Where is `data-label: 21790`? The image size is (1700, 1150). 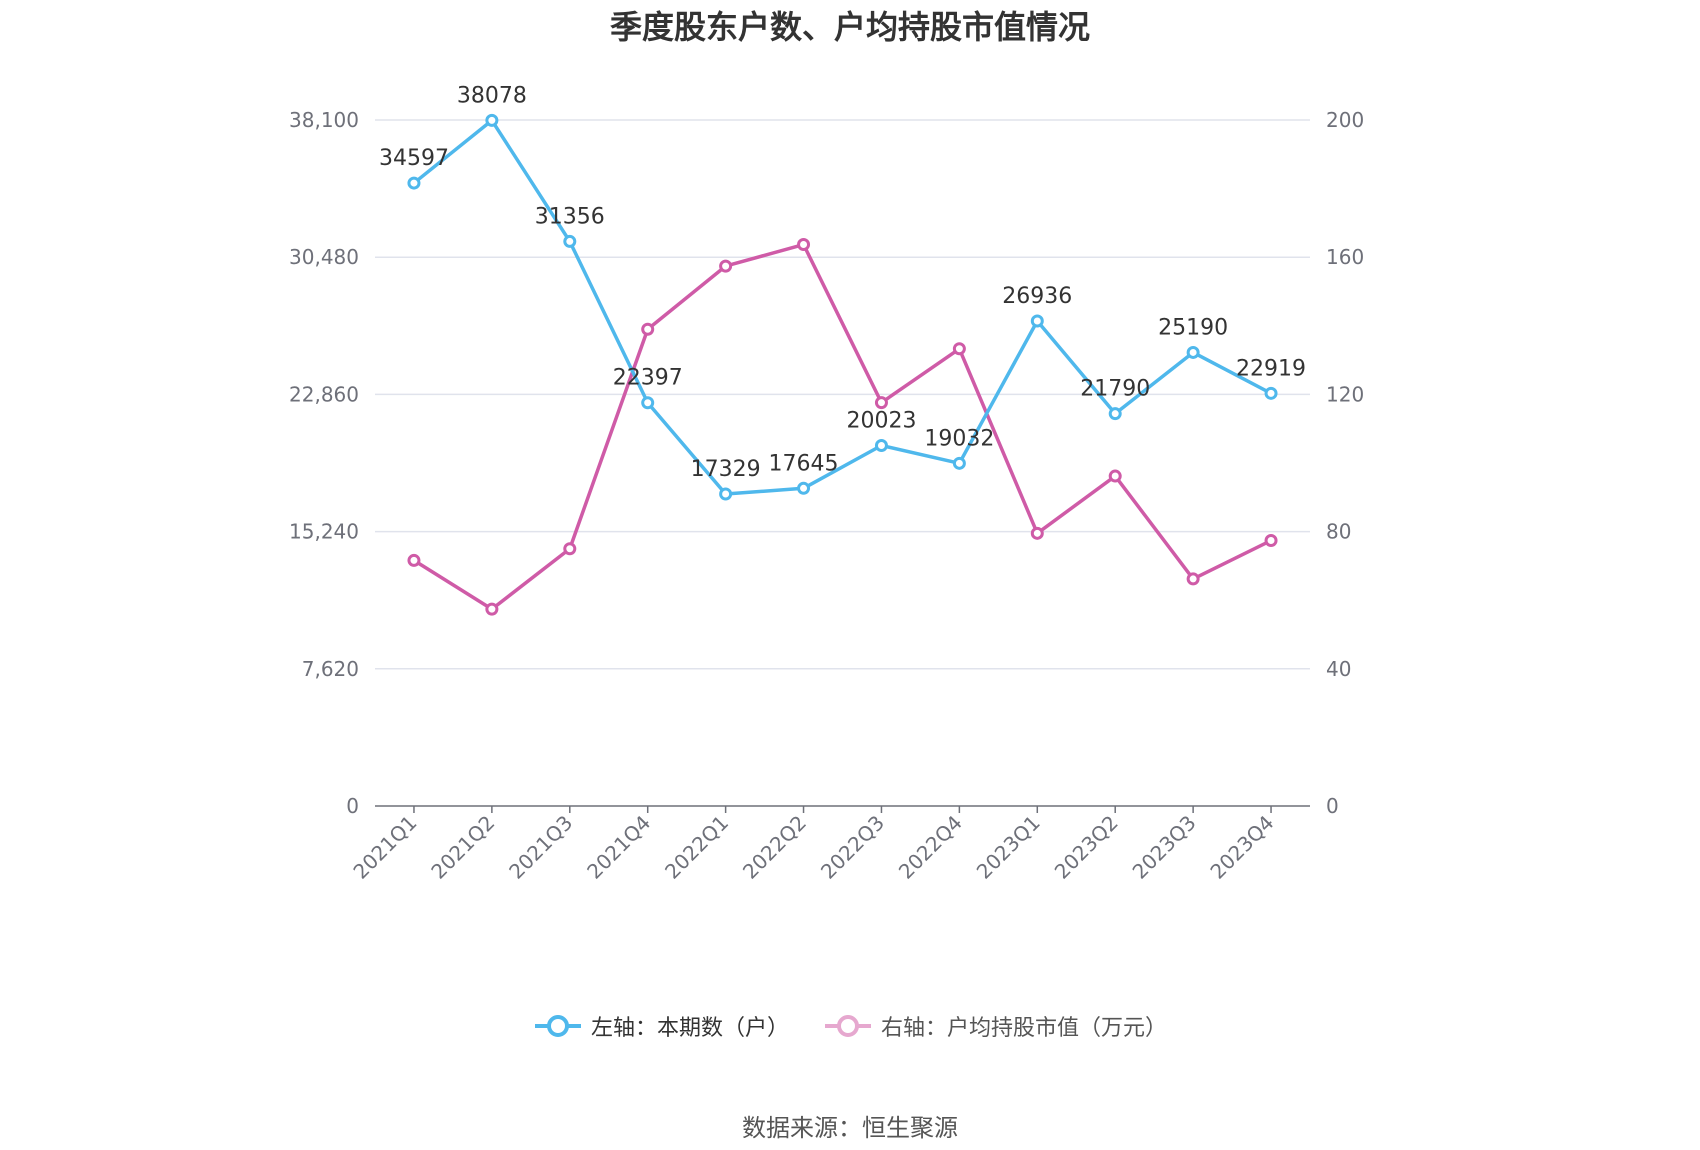 data-label: 21790 is located at coordinates (1115, 389).